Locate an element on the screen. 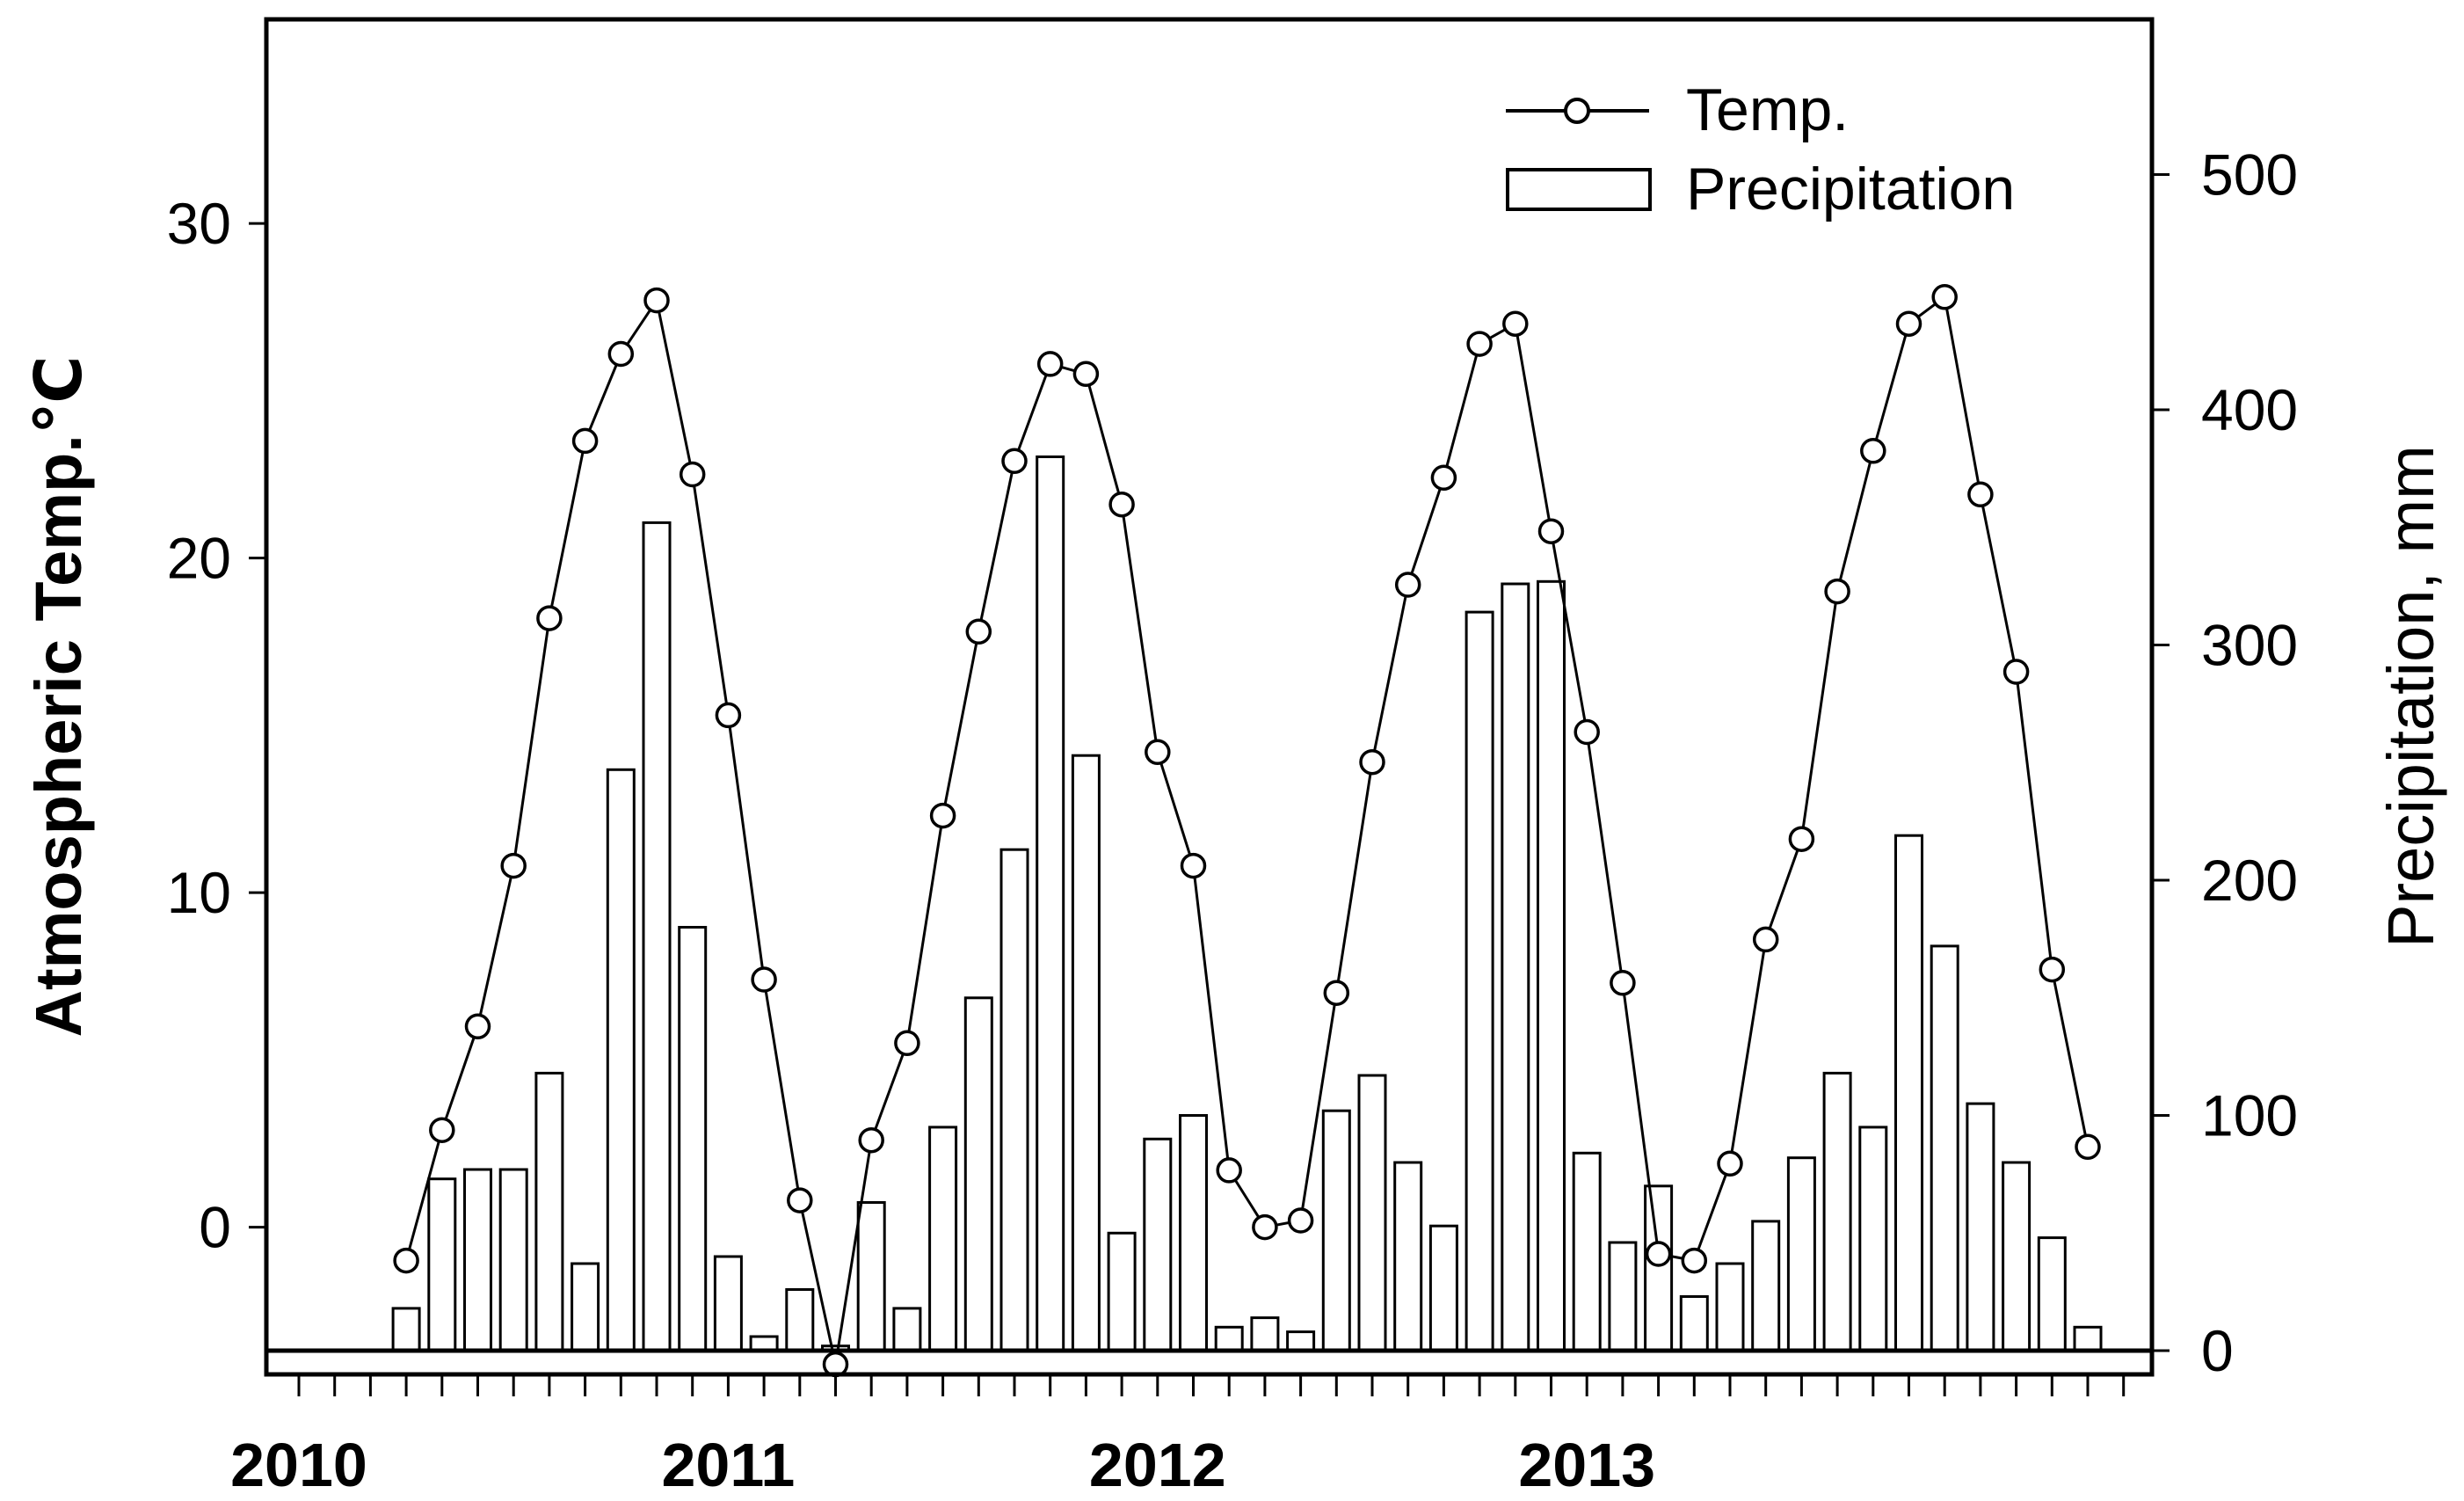 The width and height of the screenshot is (2464, 1501). legend-precip-label: Precipitation is located at coordinates (1850, 189).